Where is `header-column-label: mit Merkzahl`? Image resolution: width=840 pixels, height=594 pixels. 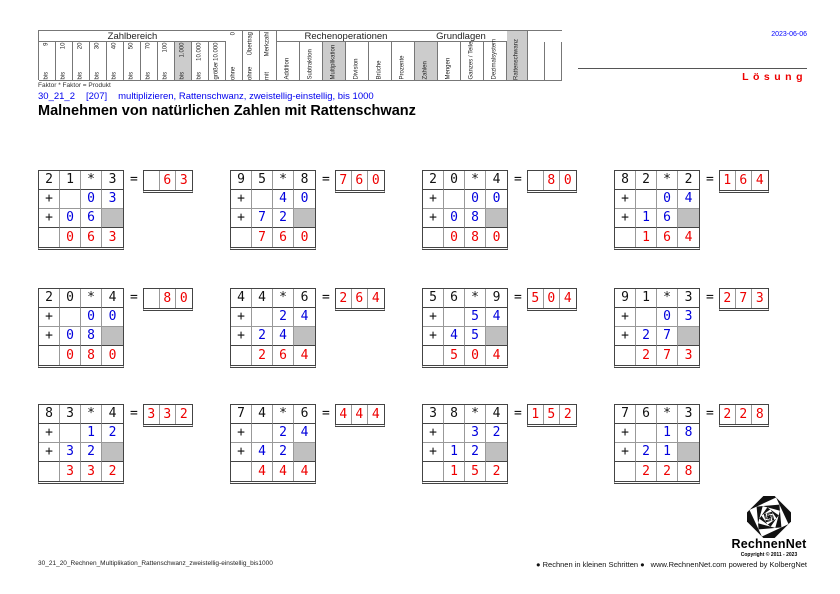 header-column-label: mit Merkzahl is located at coordinates (268, 56).